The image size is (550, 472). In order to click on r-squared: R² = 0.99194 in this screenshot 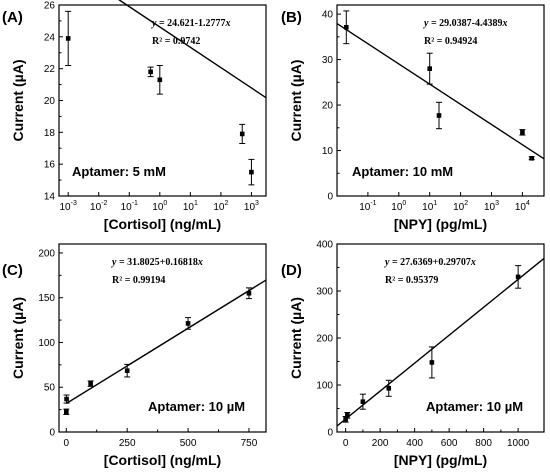, I will do `click(138, 280)`.